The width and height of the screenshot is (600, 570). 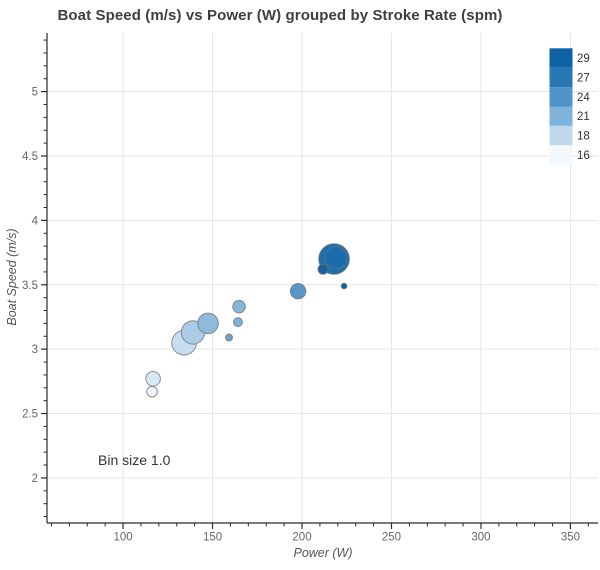 I want to click on legend-label: 27, so click(x=583, y=78).